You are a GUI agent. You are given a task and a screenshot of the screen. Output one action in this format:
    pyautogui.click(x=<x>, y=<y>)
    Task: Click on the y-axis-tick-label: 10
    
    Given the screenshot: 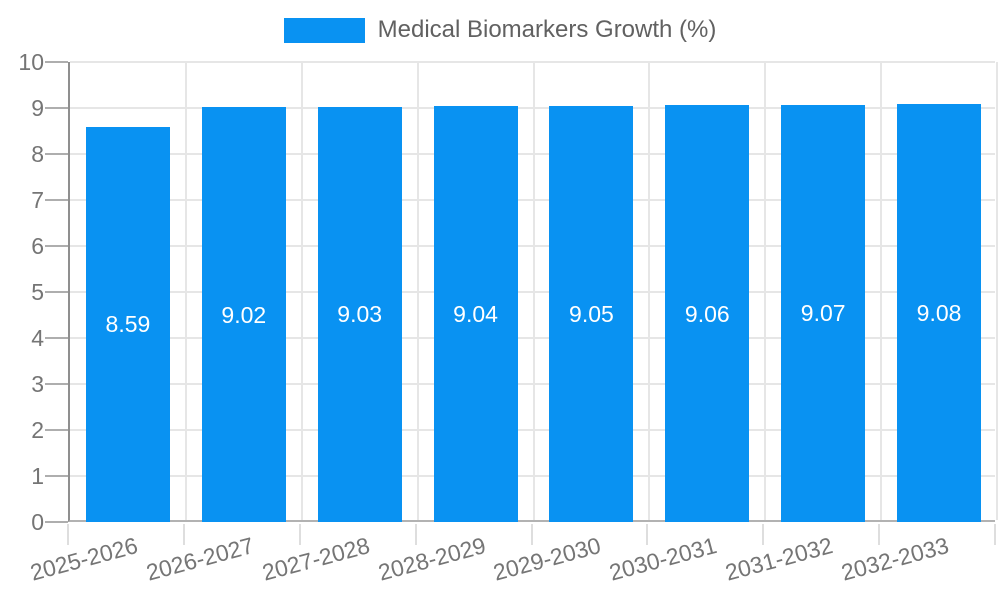 What is the action you would take?
    pyautogui.click(x=31, y=62)
    